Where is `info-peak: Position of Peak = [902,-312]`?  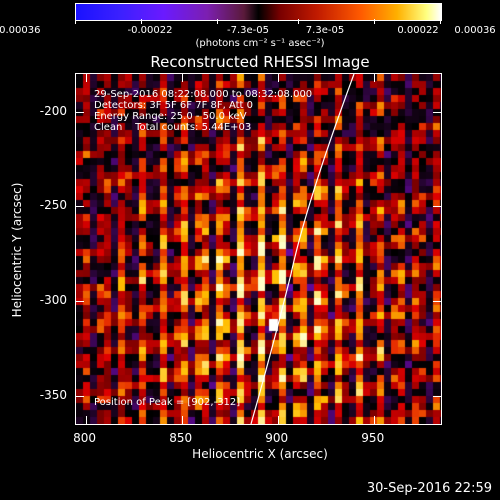
info-peak: Position of Peak = [902,-312] is located at coordinates (167, 402).